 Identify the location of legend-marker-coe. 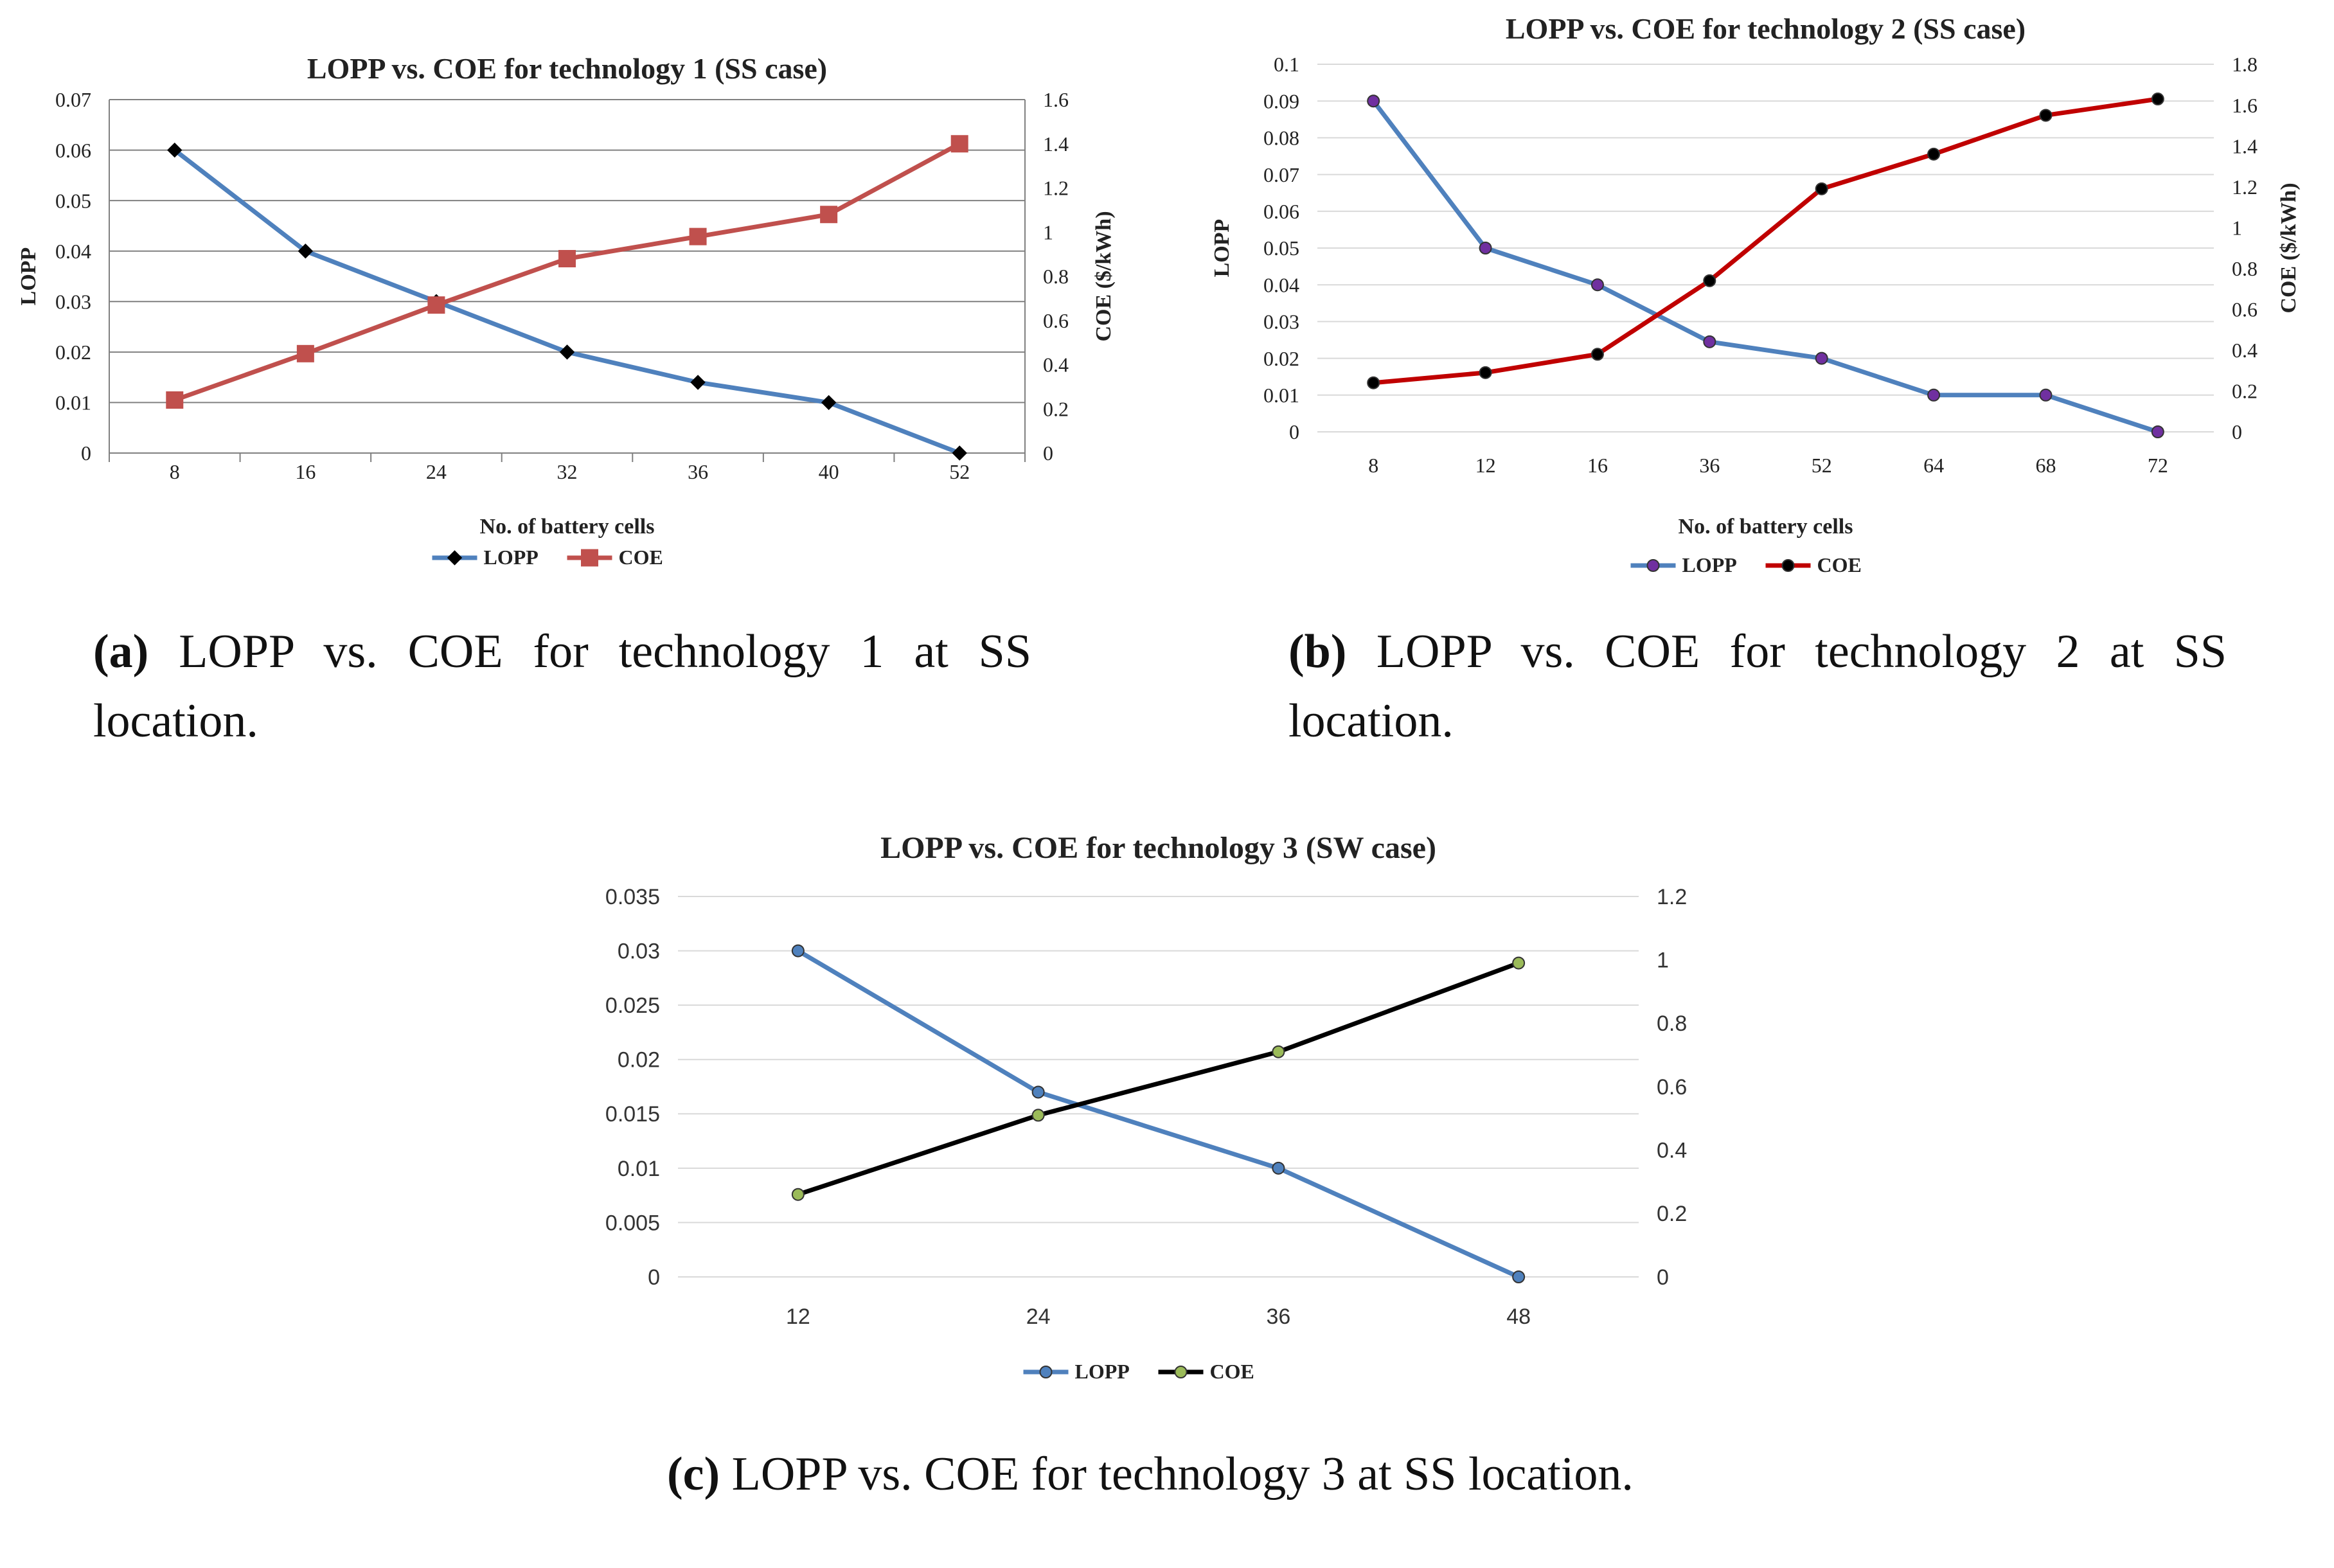
(1788, 565).